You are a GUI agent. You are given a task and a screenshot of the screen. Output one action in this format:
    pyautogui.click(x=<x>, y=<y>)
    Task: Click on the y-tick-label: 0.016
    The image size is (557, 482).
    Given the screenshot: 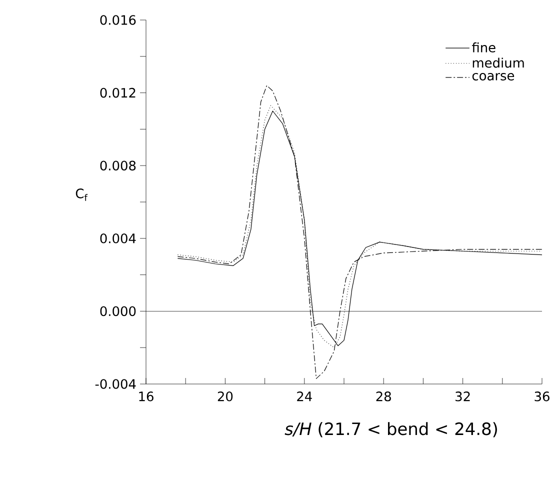 What is the action you would take?
    pyautogui.click(x=118, y=20)
    